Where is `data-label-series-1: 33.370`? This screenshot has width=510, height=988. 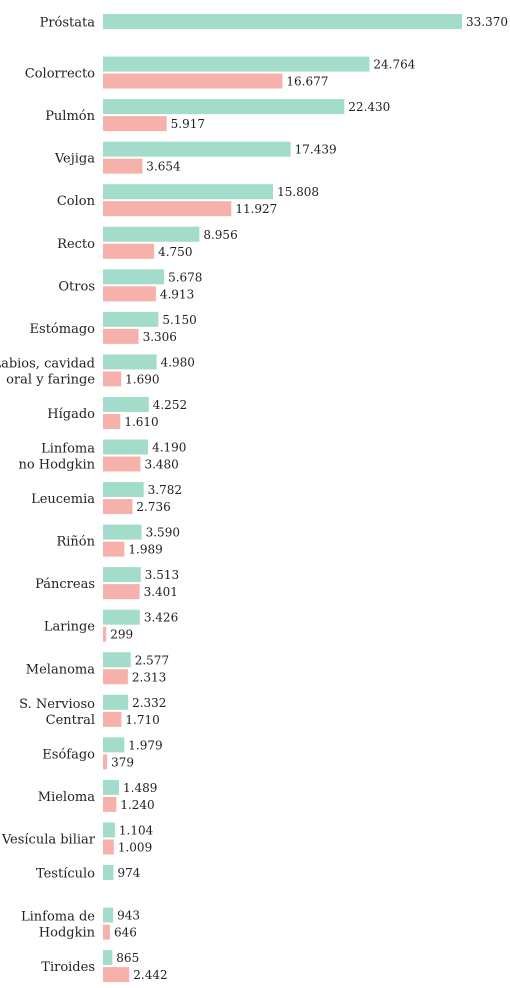 data-label-series-1: 33.370 is located at coordinates (487, 22).